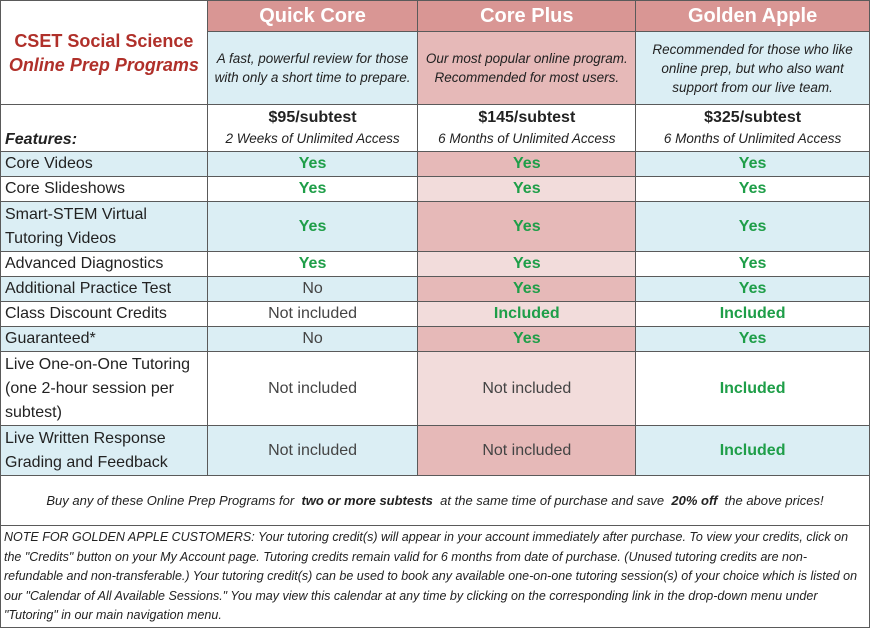 This screenshot has width=872, height=628. Describe the element at coordinates (312, 16) in the screenshot. I see `plan-name-quick-core: Quick Core` at that location.